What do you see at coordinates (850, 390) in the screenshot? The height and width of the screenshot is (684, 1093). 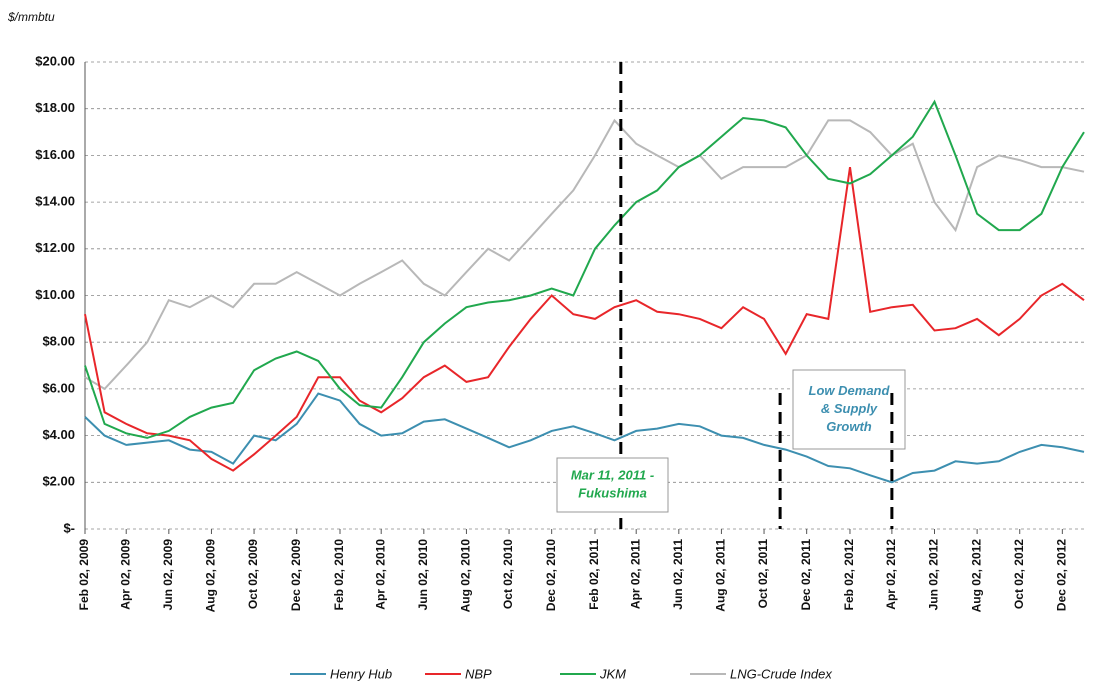 I see `annotation-text: Low Demand` at bounding box center [850, 390].